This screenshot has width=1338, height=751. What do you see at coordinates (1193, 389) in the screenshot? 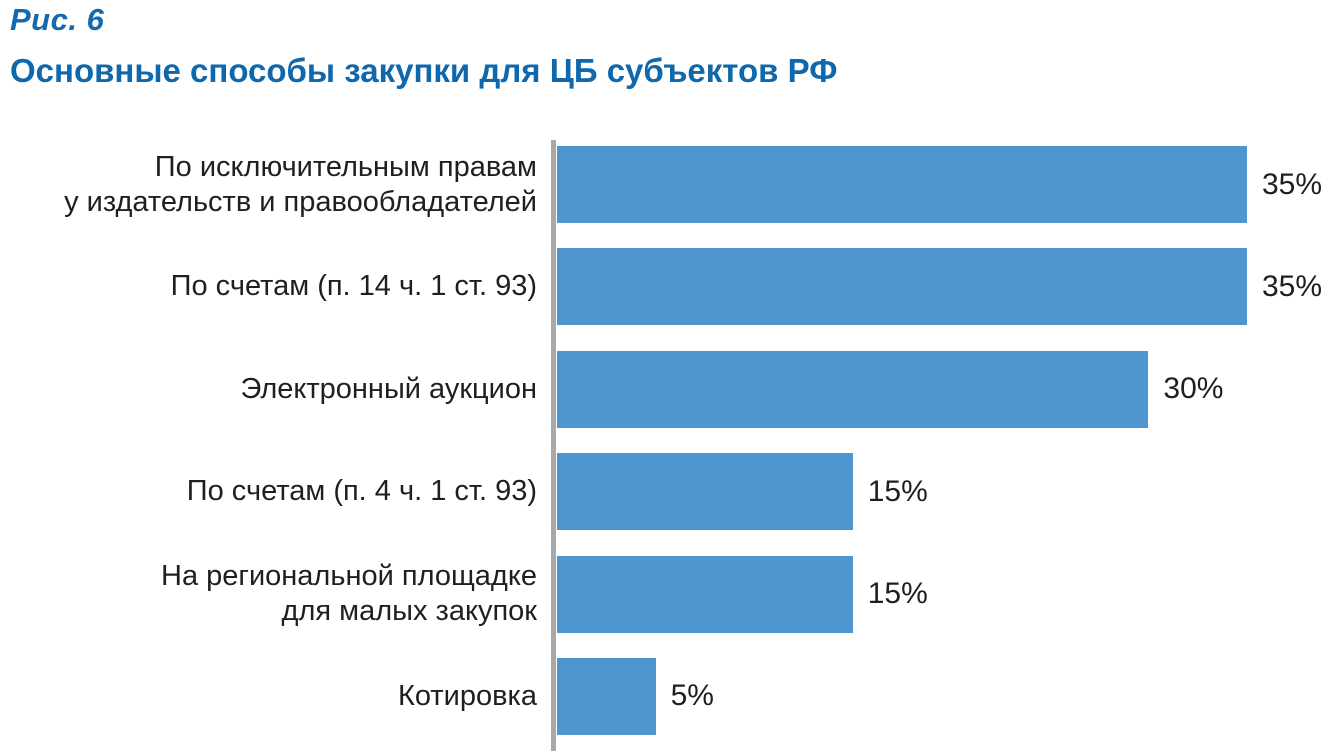
I see `value-label: 30%` at bounding box center [1193, 389].